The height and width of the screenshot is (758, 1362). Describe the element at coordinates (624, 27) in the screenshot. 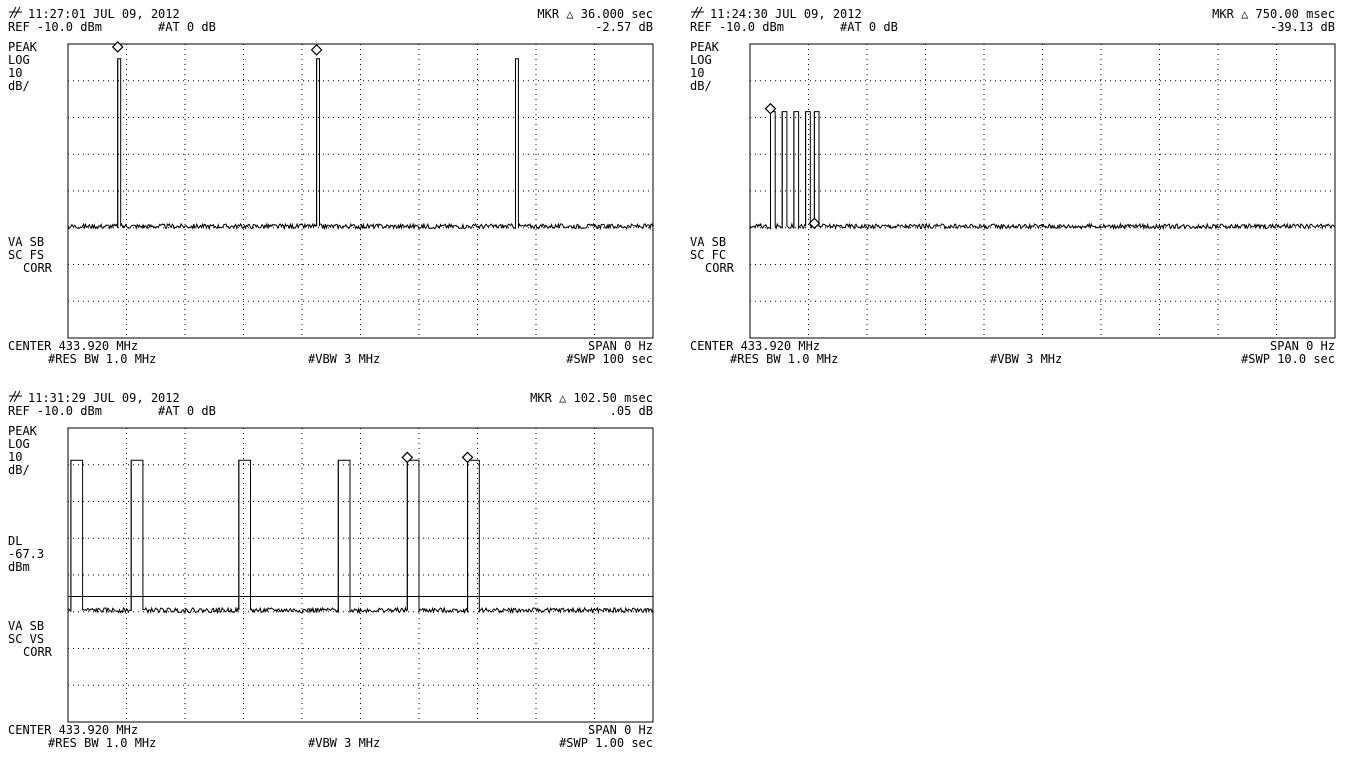

I see `marker-value-label: -2.57 dB` at that location.